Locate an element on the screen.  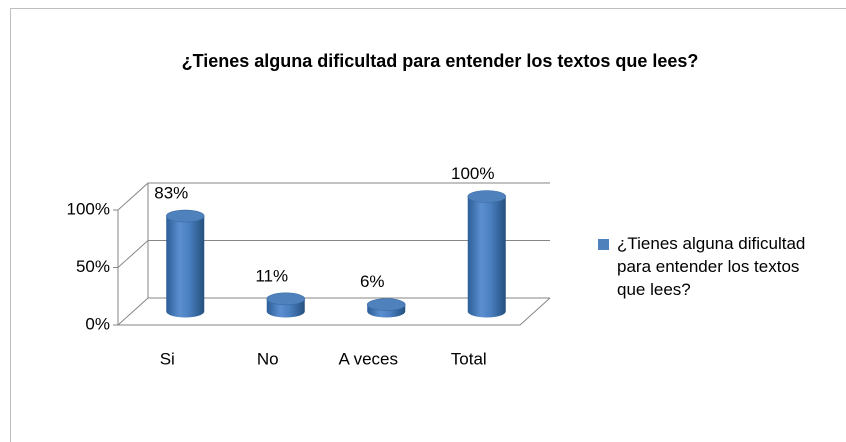
value-label: 11% is located at coordinates (271, 275).